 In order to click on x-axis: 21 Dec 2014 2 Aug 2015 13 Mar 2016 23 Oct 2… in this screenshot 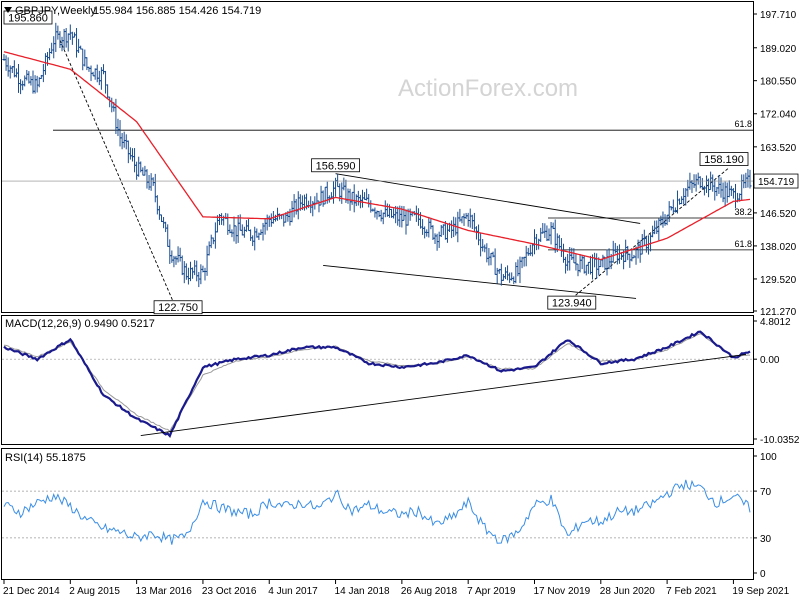, I will do `click(396, 588)`.